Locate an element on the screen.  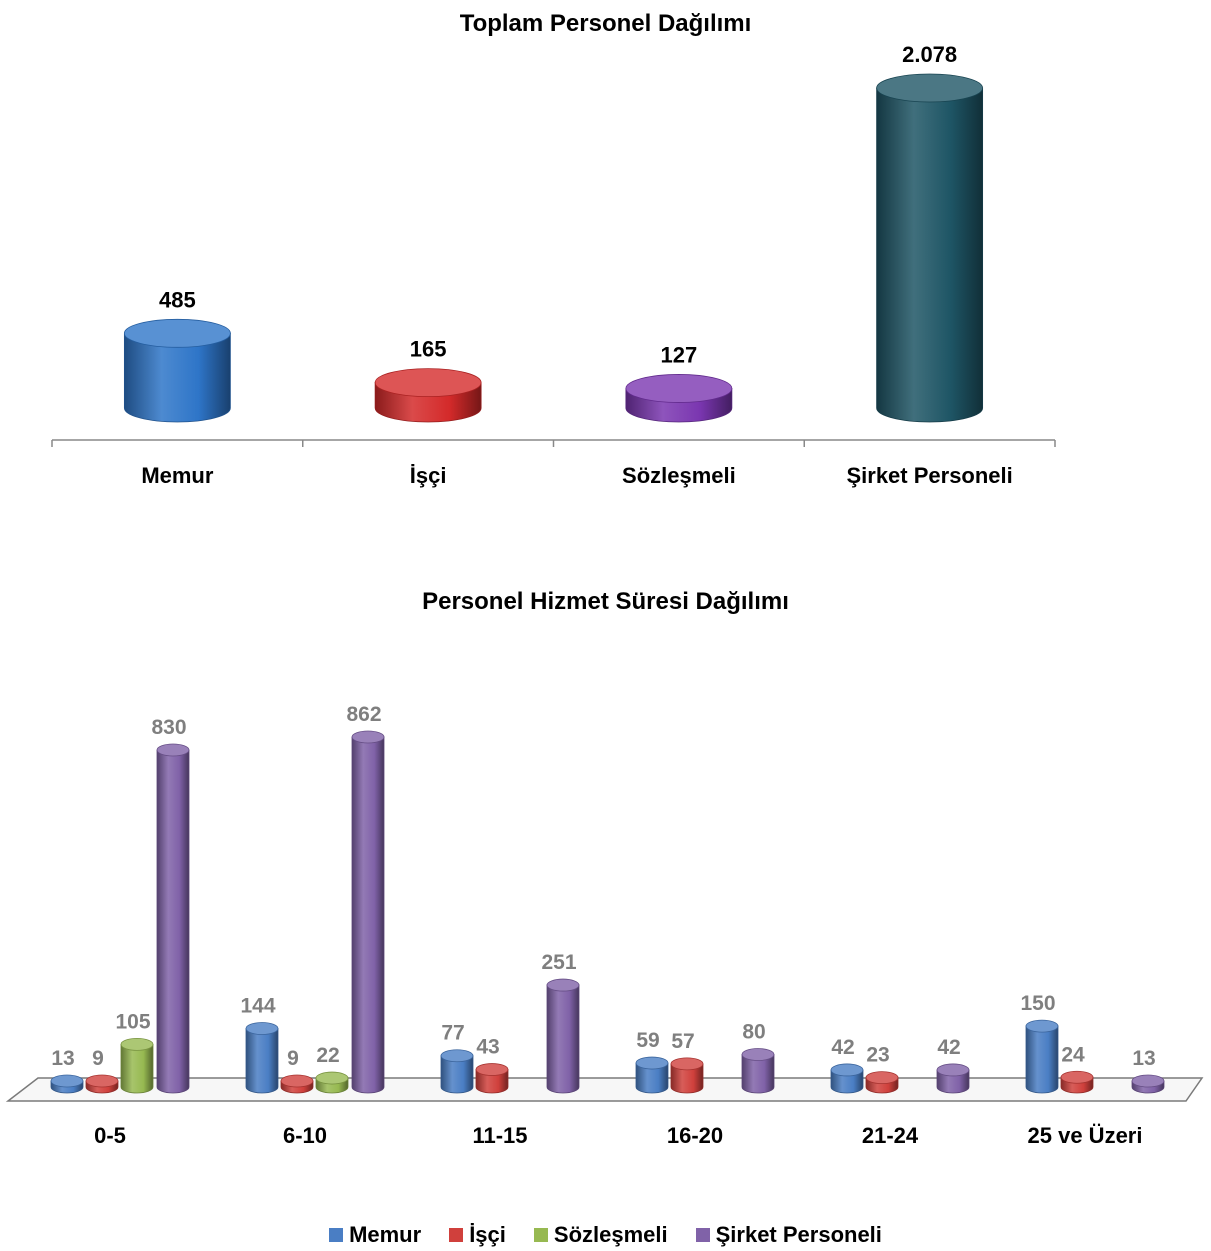
legend-swatch-memur is located at coordinates (336, 1235).